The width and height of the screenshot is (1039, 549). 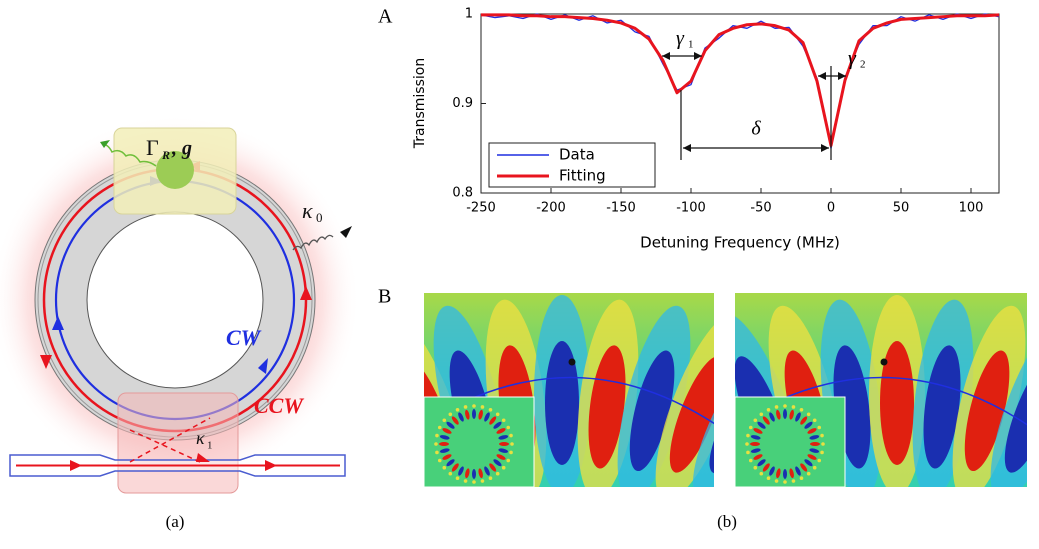 What do you see at coordinates (175, 170) in the screenshot?
I see `emitter` at bounding box center [175, 170].